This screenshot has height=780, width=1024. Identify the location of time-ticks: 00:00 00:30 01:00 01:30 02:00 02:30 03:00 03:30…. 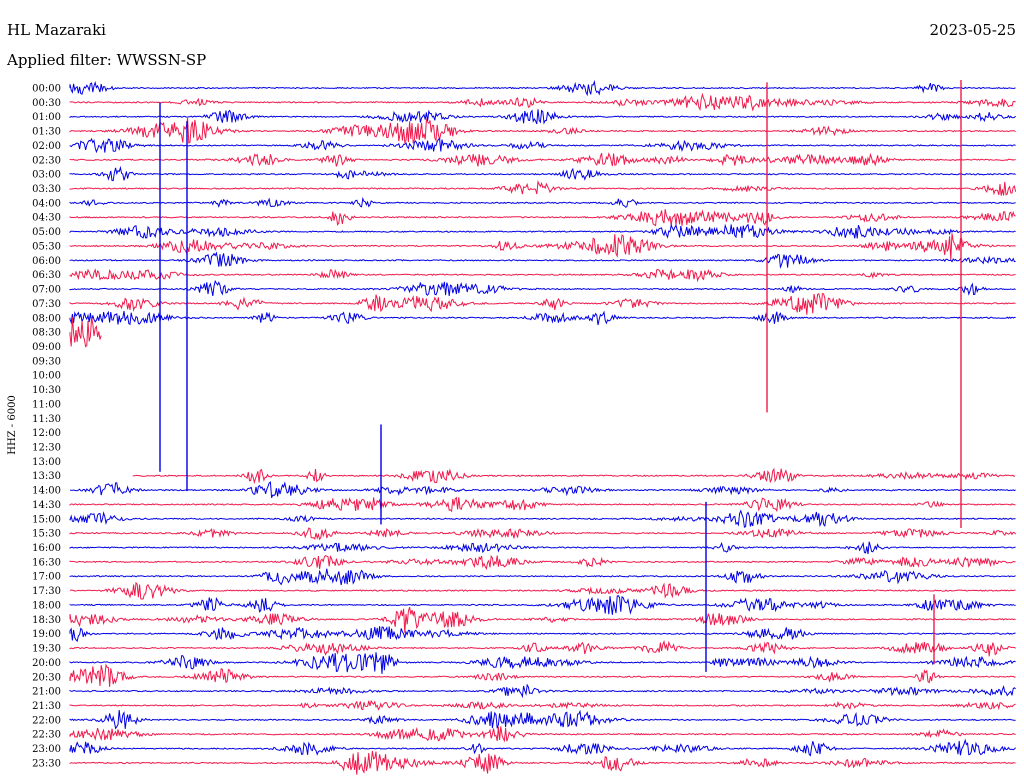
(46, 427).